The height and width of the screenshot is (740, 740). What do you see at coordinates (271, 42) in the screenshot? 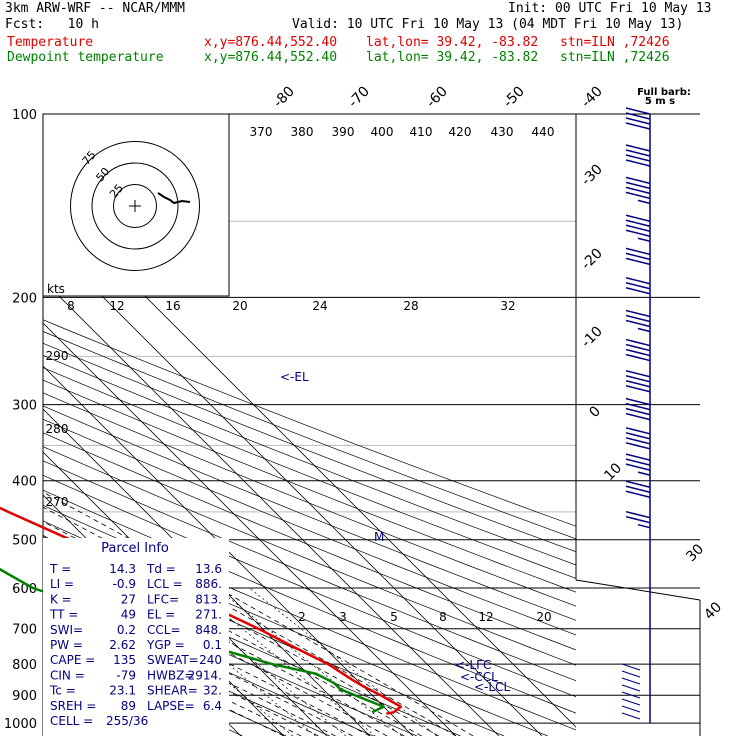
I see `temperature-xy: x,y=876.44,552.40` at bounding box center [271, 42].